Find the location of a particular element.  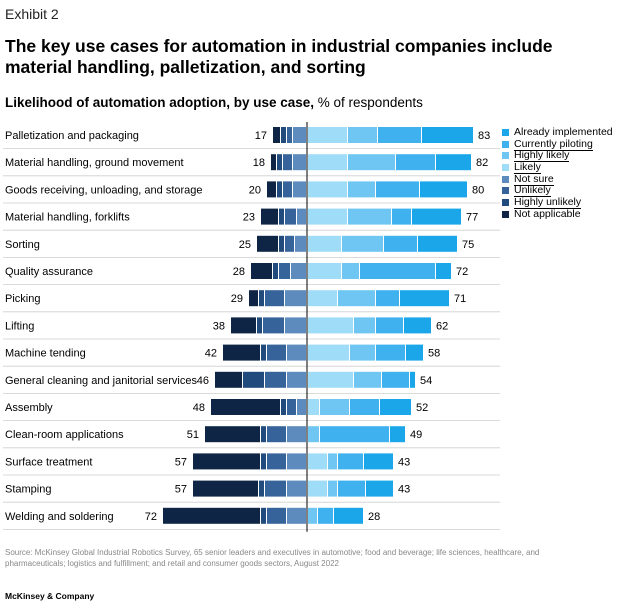

positive-total-label: 75 is located at coordinates (468, 245).